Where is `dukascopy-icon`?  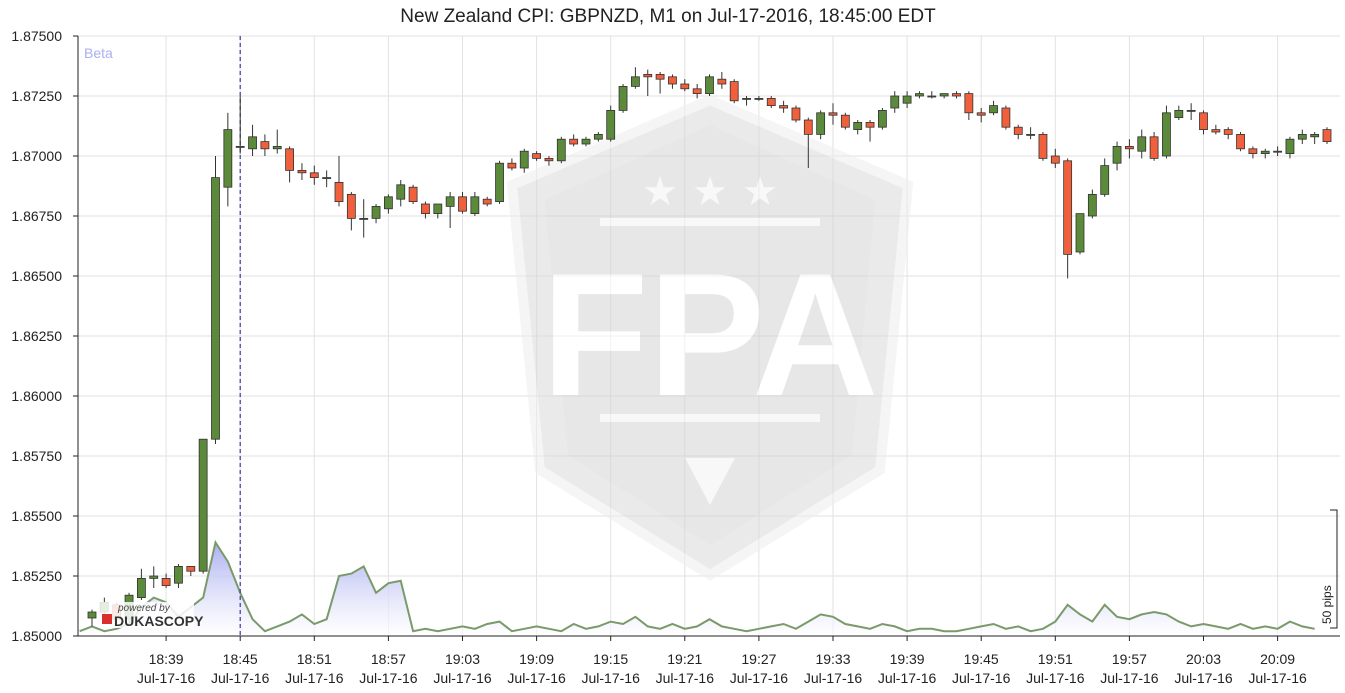 dukascopy-icon is located at coordinates (107, 619).